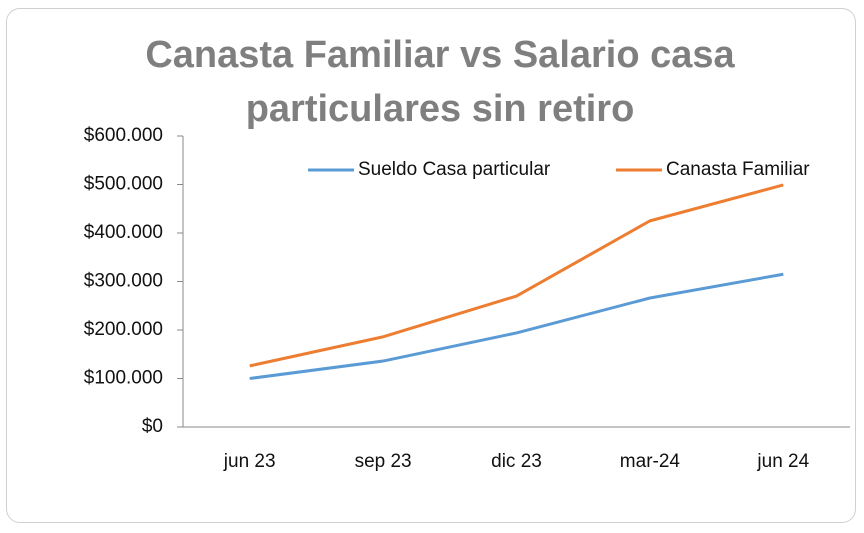  What do you see at coordinates (738, 169) in the screenshot?
I see `legend-label: Canasta Familiar` at bounding box center [738, 169].